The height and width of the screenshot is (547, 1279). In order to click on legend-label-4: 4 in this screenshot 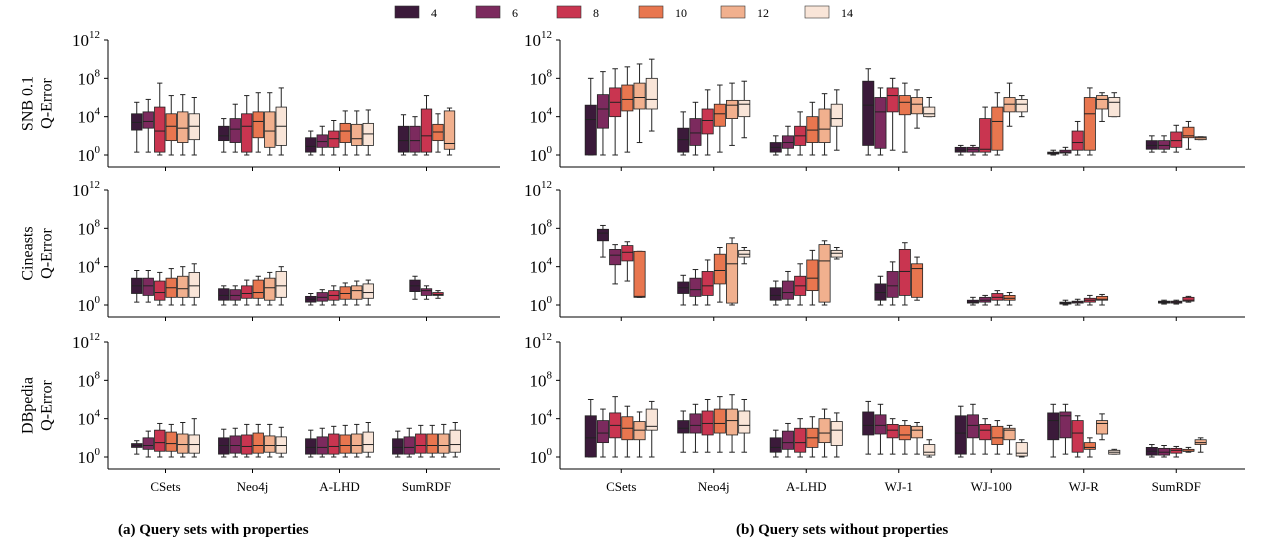, I will do `click(434, 13)`.